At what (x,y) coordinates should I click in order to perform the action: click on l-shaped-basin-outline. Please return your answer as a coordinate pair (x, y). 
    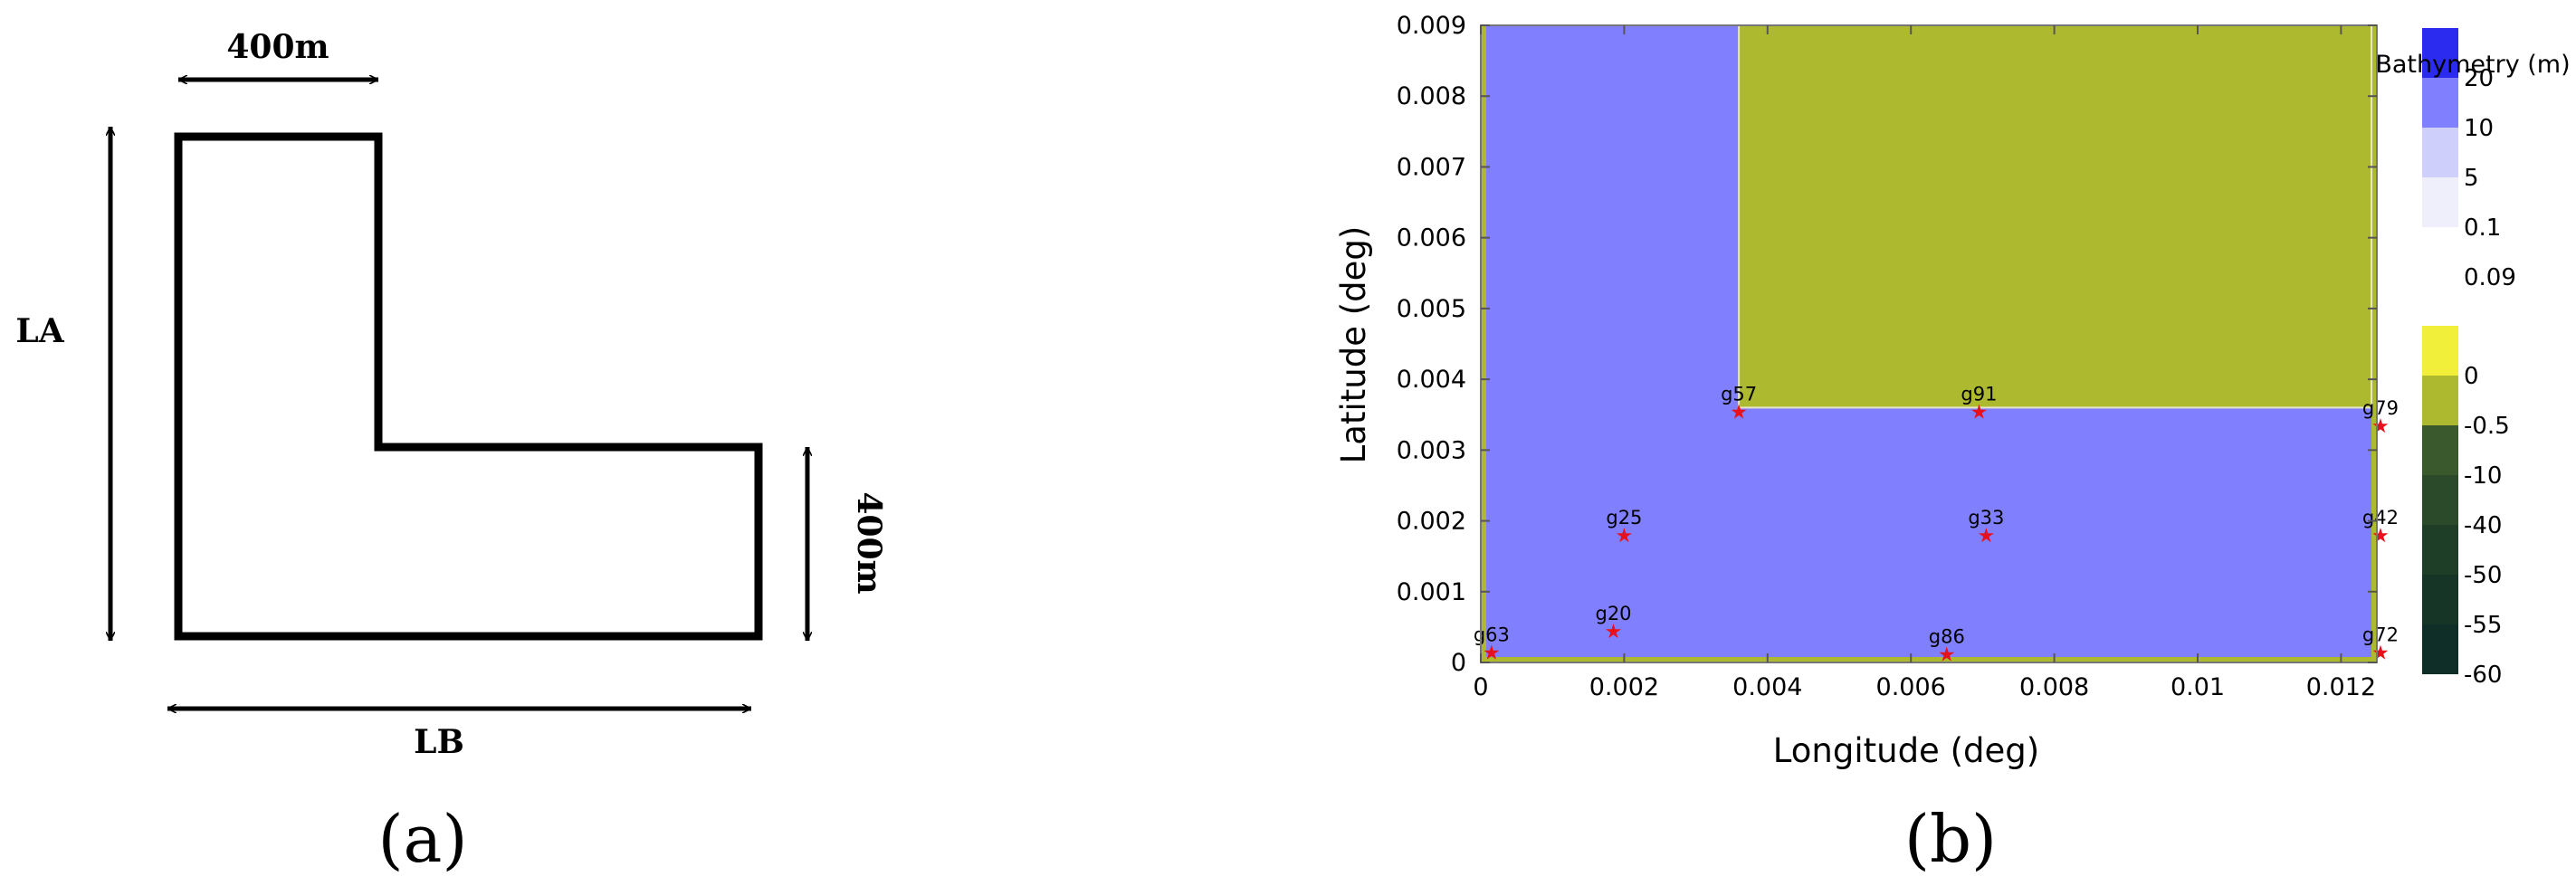
    Looking at the image, I should click on (468, 386).